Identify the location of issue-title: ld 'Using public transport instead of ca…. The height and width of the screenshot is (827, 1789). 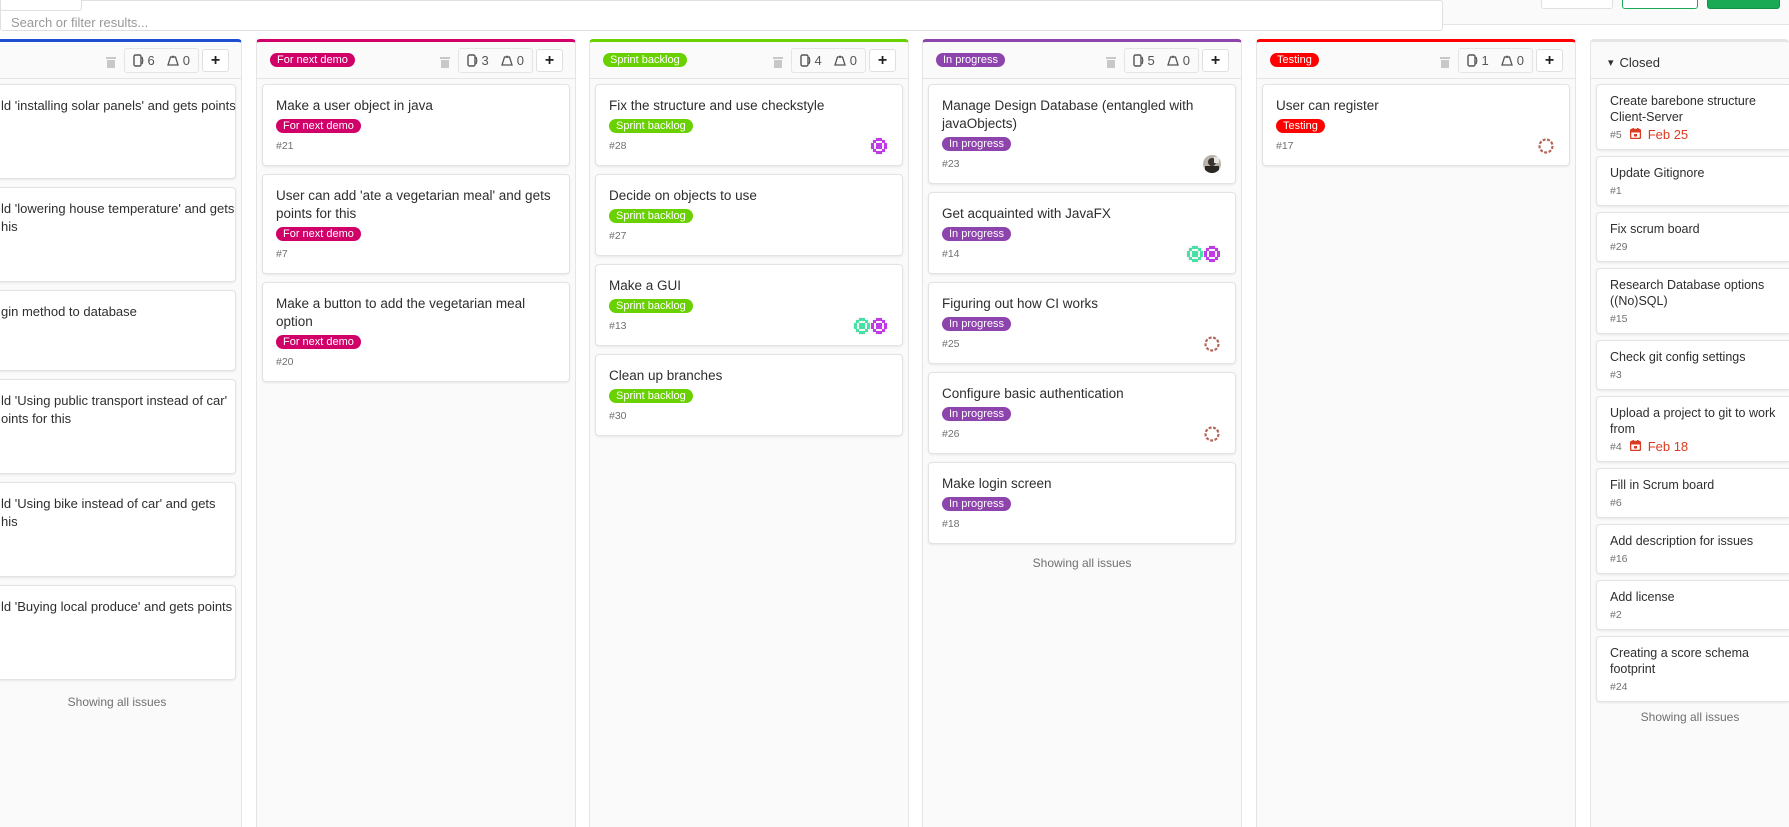
(116, 410).